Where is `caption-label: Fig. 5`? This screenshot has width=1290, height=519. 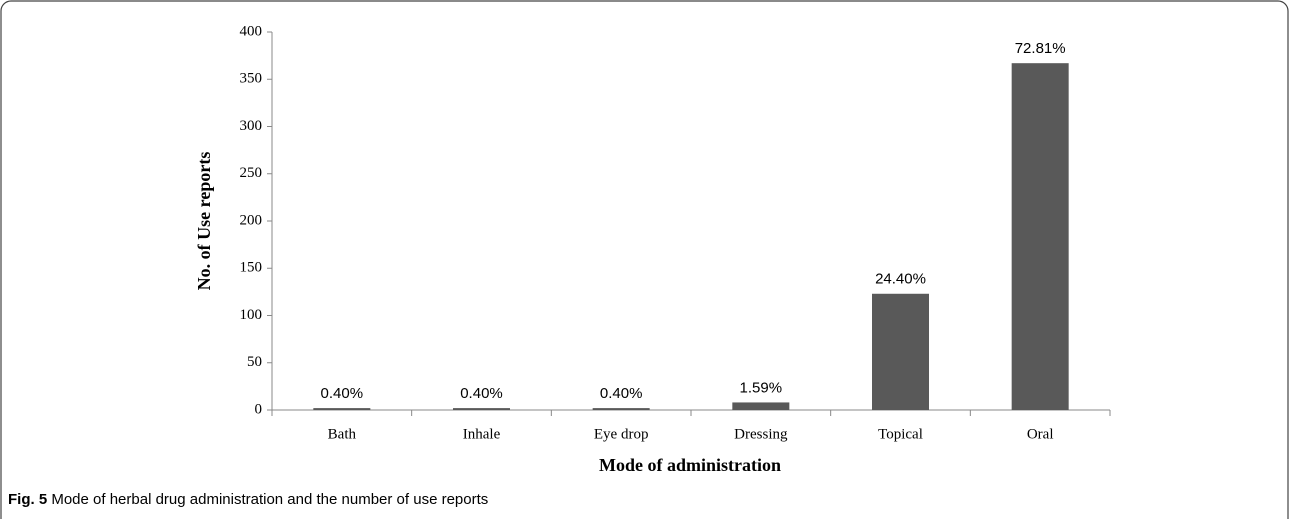
caption-label: Fig. 5 is located at coordinates (27, 499).